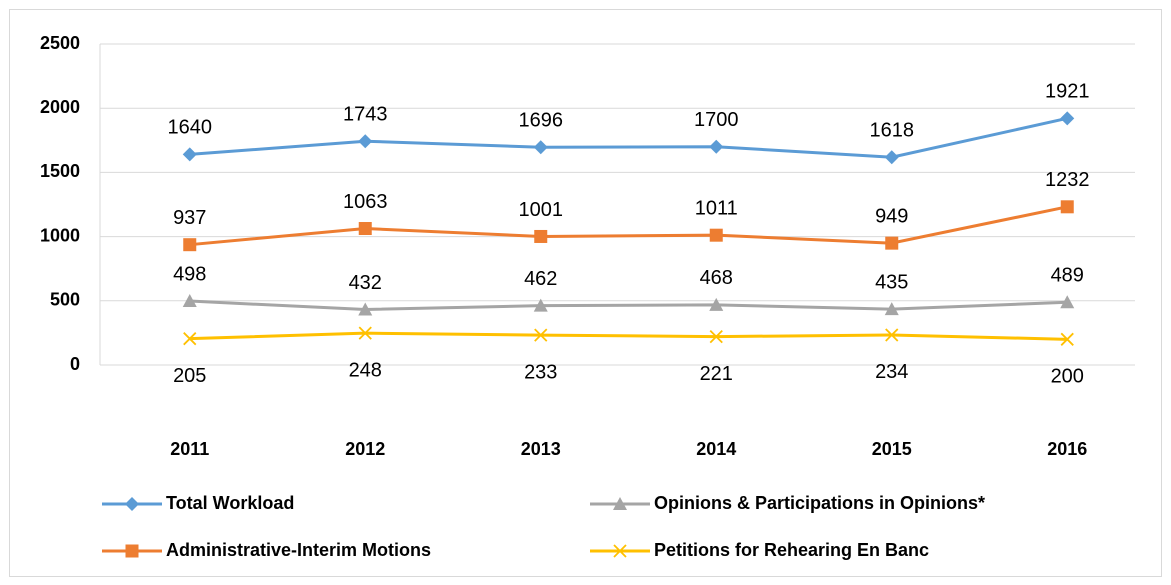 Image resolution: width=1171 pixels, height=585 pixels. I want to click on data-label: 432, so click(365, 283).